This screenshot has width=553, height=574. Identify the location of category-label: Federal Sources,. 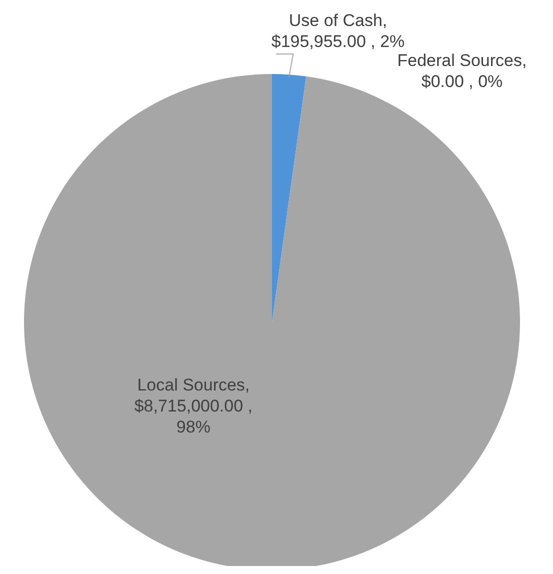
(462, 60).